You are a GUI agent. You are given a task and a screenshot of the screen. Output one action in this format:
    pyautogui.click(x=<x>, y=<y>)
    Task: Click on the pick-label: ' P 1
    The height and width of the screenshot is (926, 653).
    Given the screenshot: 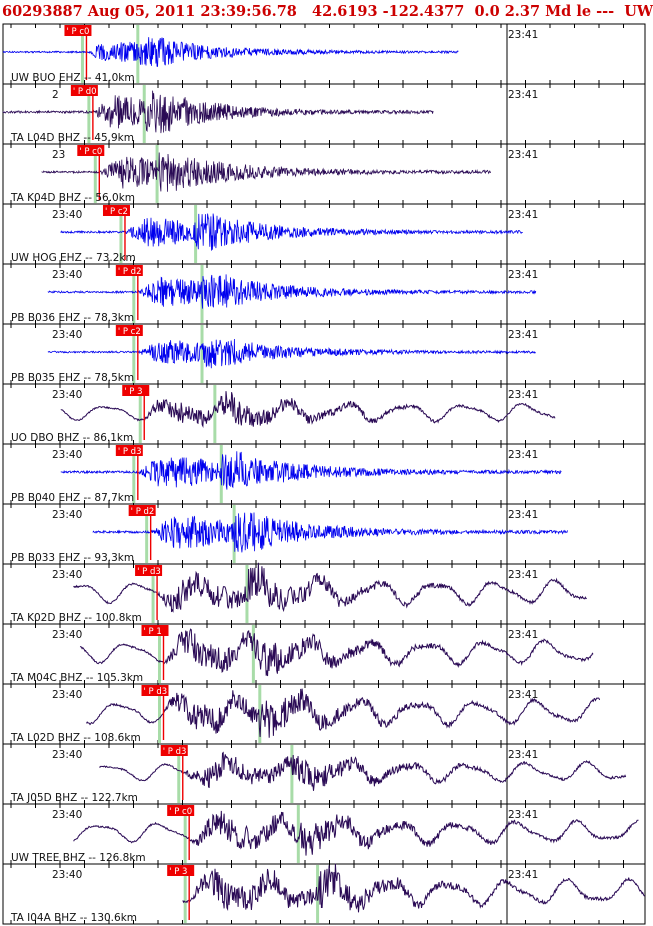 What is the action you would take?
    pyautogui.click(x=153, y=632)
    